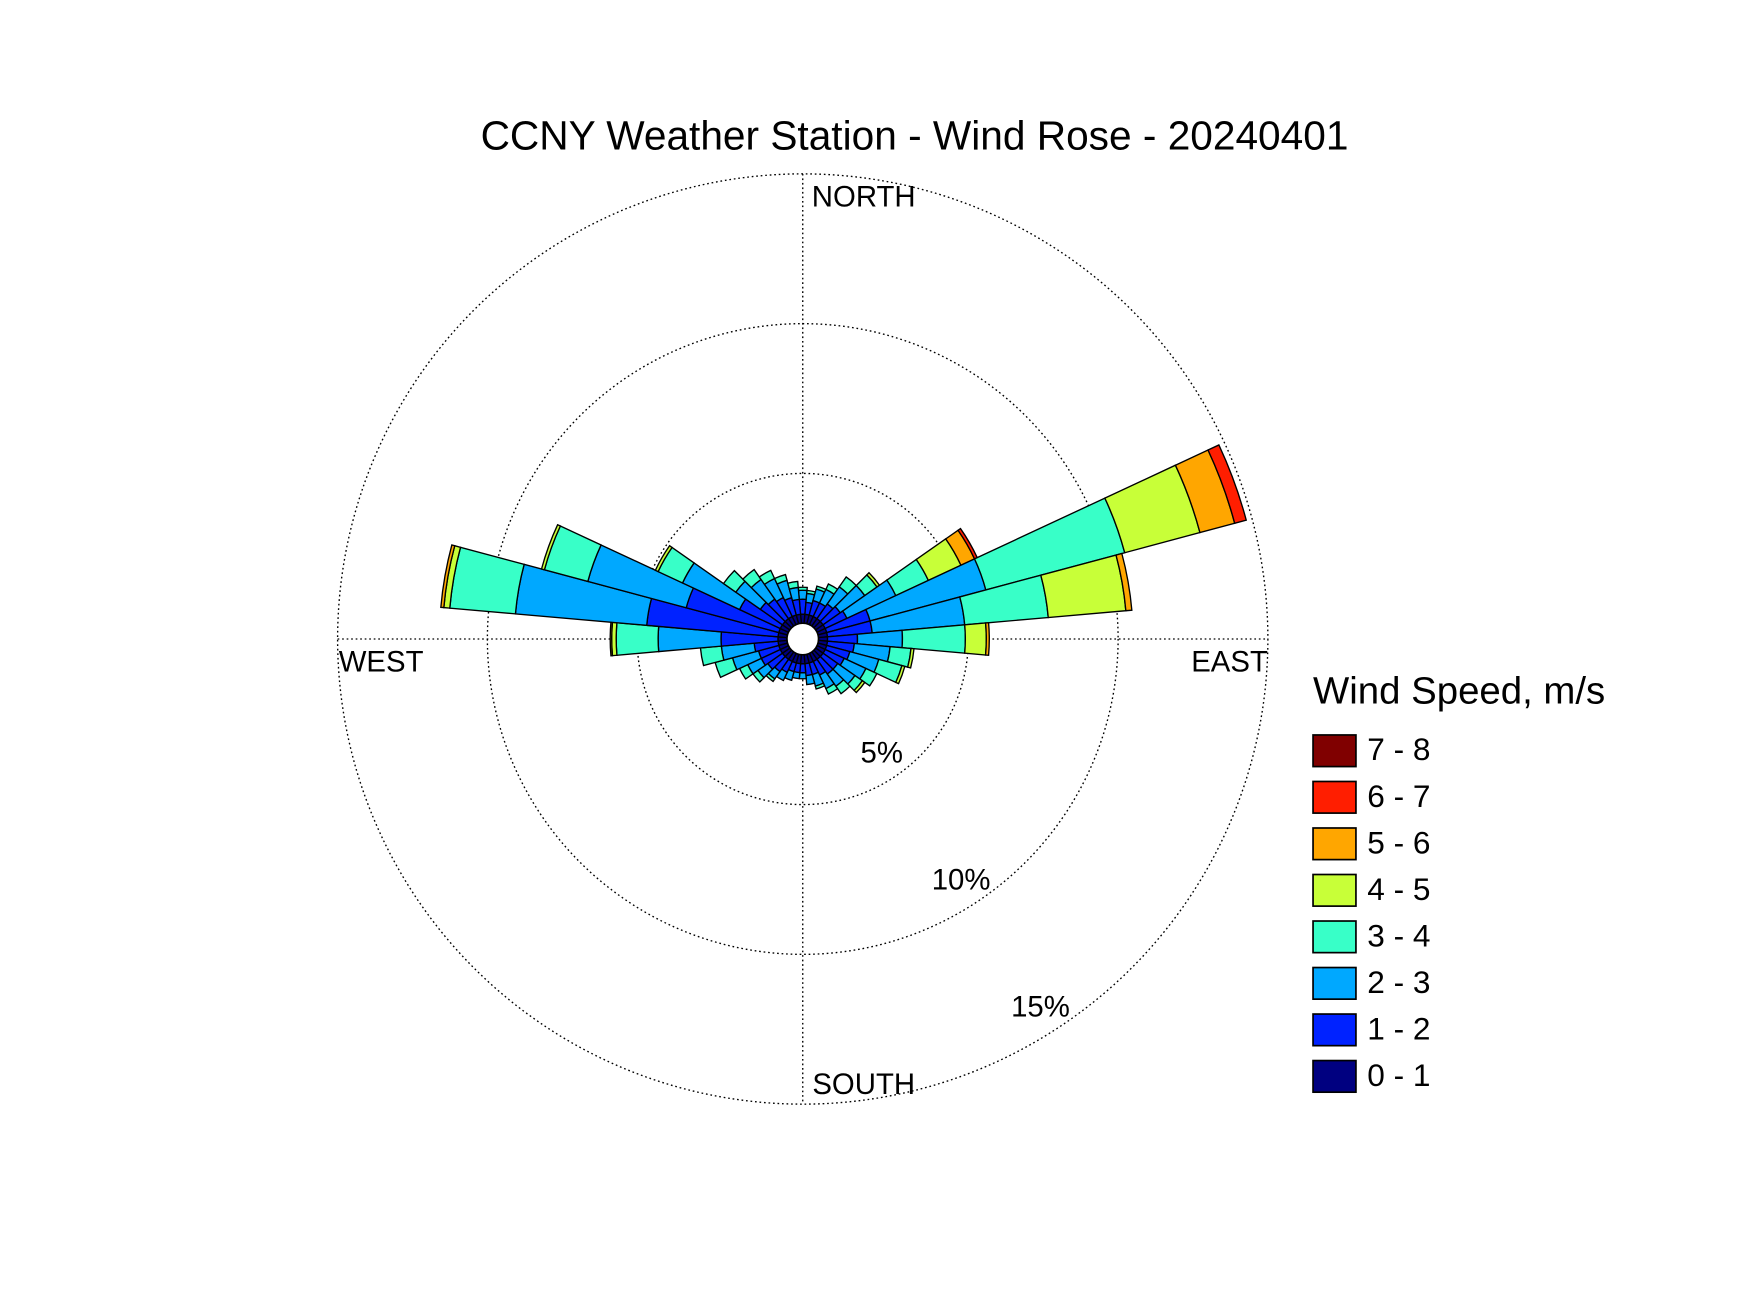 This screenshot has width=1750, height=1313. What do you see at coordinates (1398, 935) in the screenshot?
I see `legend-label: 3 - 4` at bounding box center [1398, 935].